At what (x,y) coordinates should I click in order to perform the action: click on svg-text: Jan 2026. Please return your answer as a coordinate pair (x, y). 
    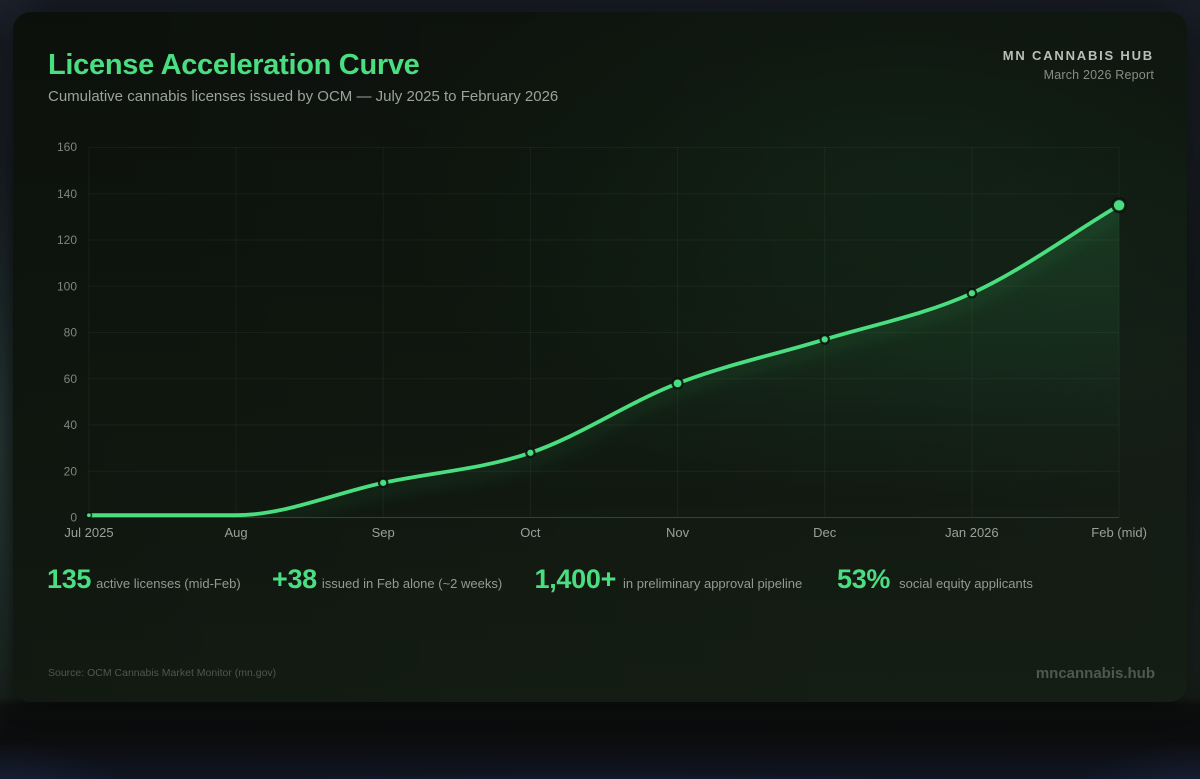
    Looking at the image, I should click on (972, 532).